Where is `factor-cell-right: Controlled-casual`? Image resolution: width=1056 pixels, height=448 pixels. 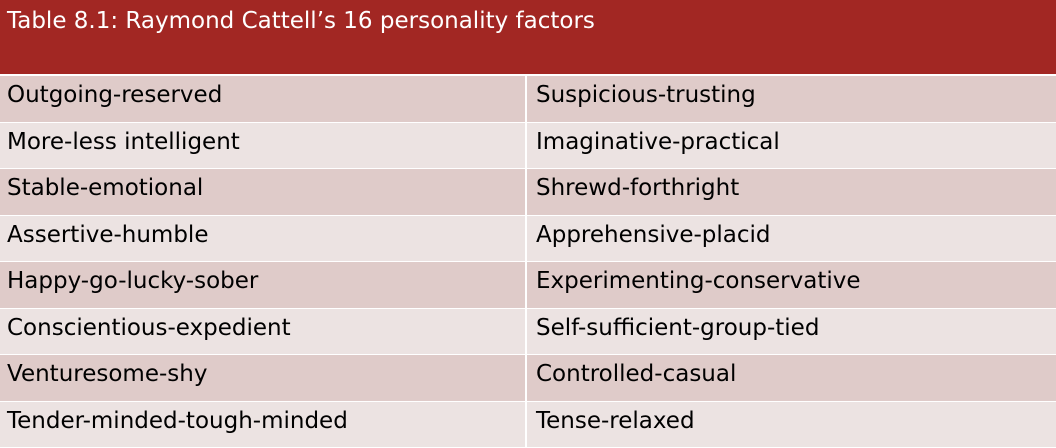
factor-cell-right: Controlled-casual is located at coordinates (636, 374).